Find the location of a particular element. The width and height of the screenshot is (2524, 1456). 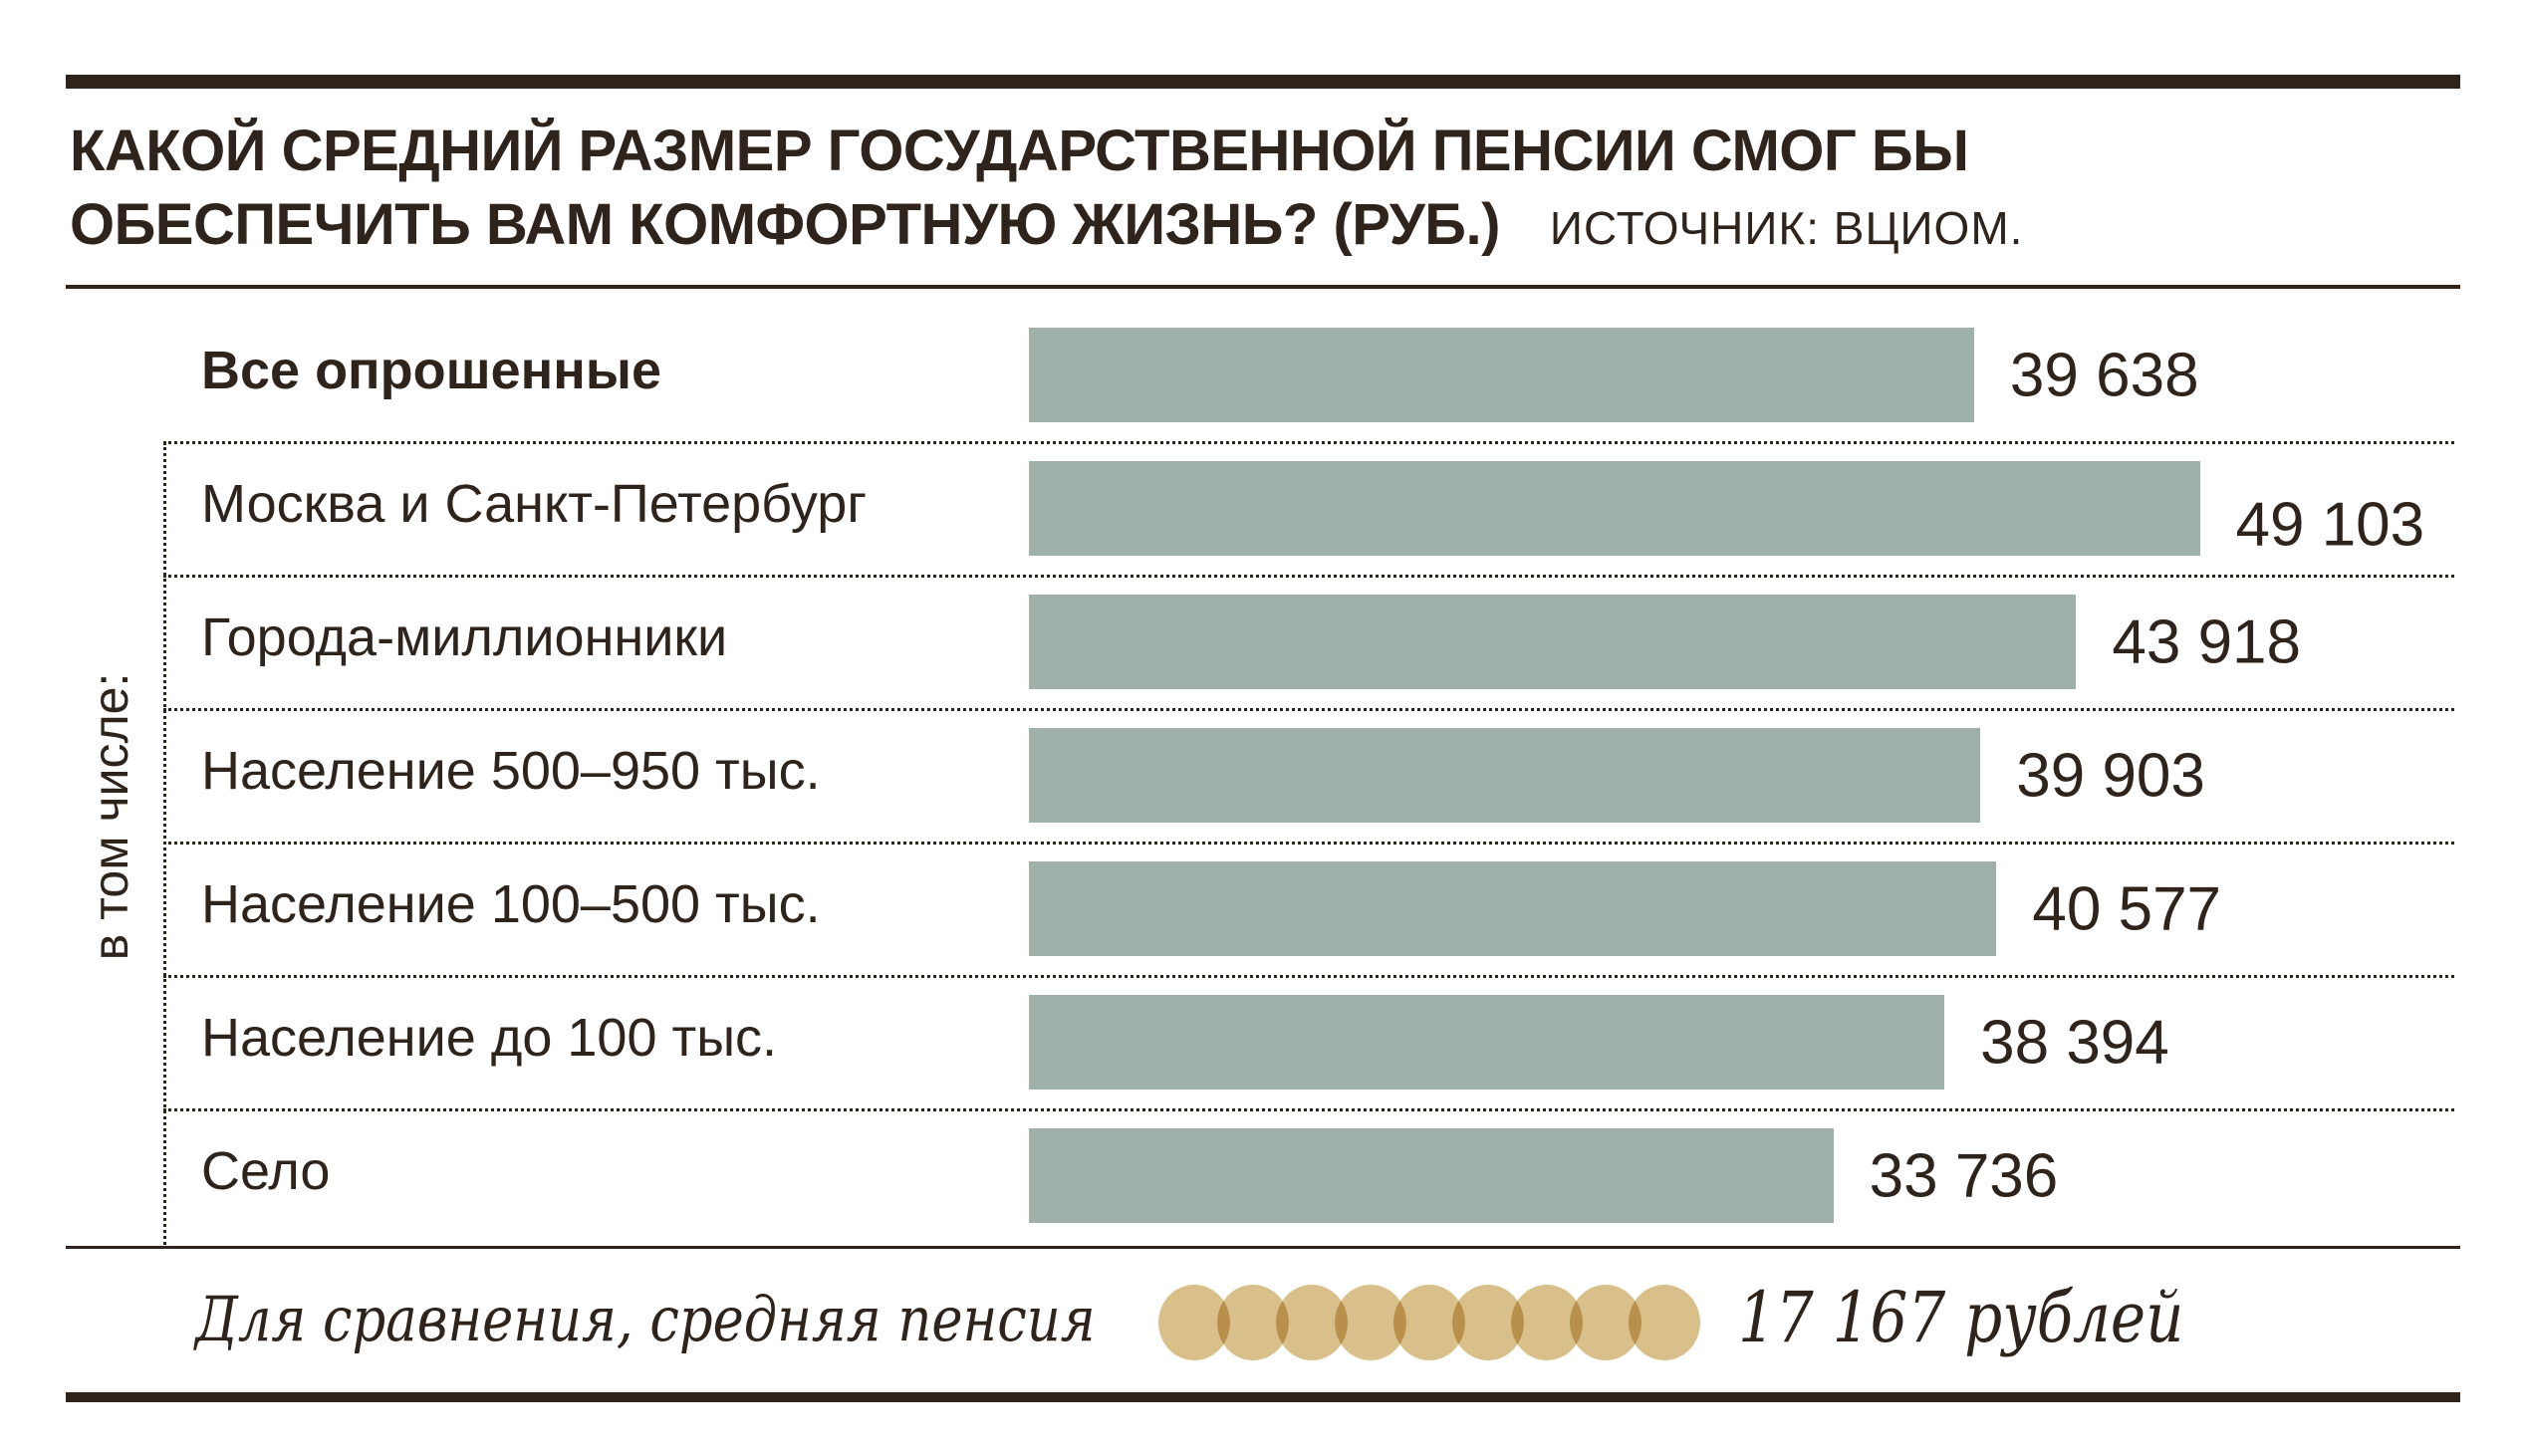

bar-row: Село 33 736 is located at coordinates (1262, 1176).